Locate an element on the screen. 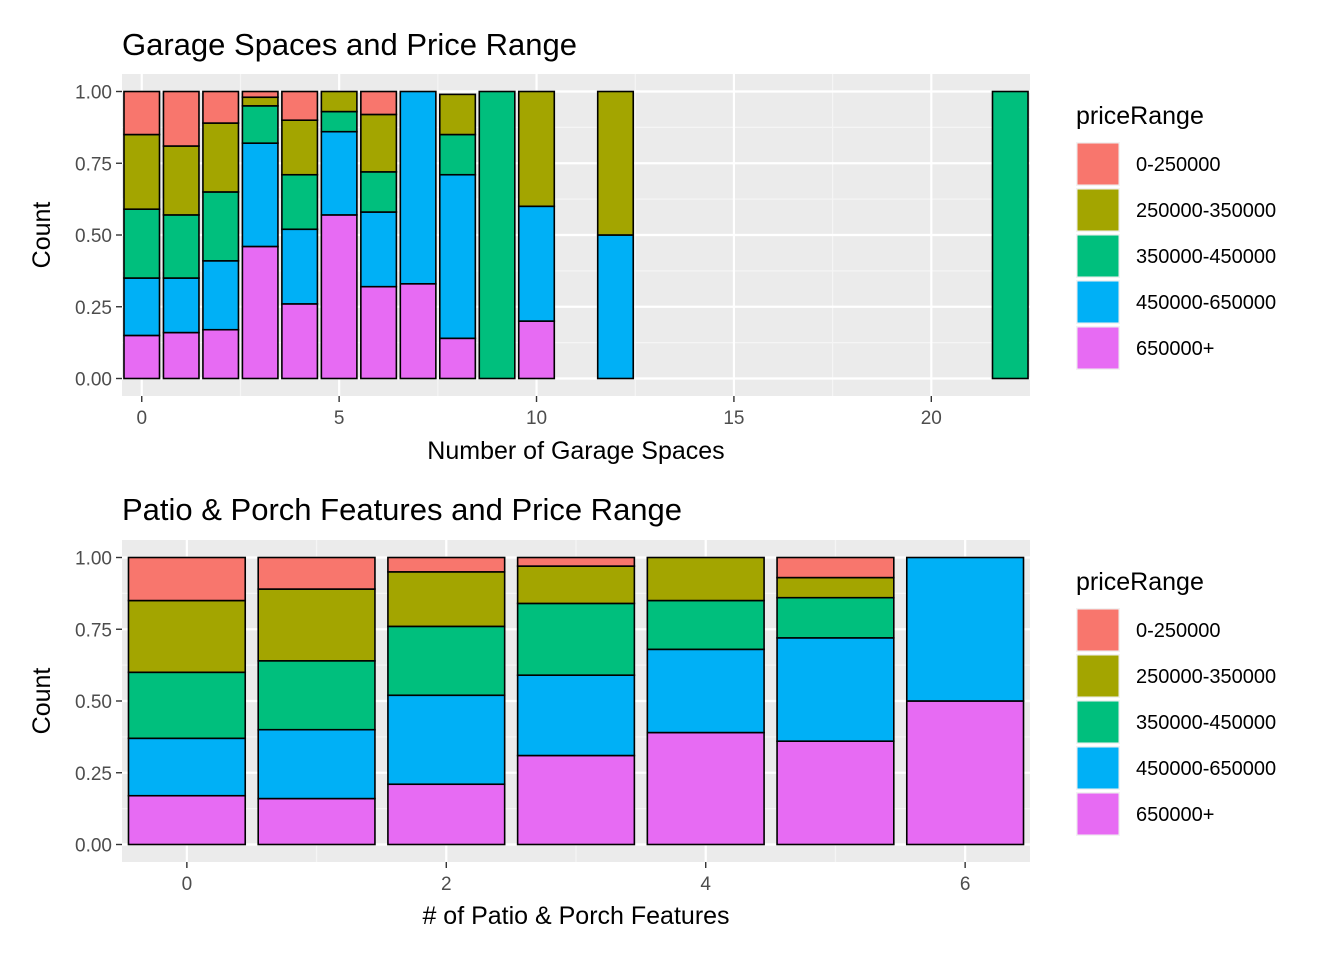 This screenshot has width=1344, height=960. chart-title: Patio & Porch Features and Price Range is located at coordinates (402, 509).